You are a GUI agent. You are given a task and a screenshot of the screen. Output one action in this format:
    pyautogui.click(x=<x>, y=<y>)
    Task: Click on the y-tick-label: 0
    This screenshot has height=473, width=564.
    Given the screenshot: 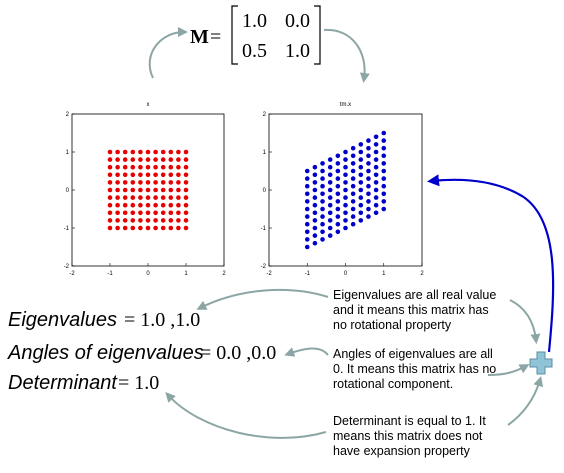 What is the action you would take?
    pyautogui.click(x=265, y=191)
    